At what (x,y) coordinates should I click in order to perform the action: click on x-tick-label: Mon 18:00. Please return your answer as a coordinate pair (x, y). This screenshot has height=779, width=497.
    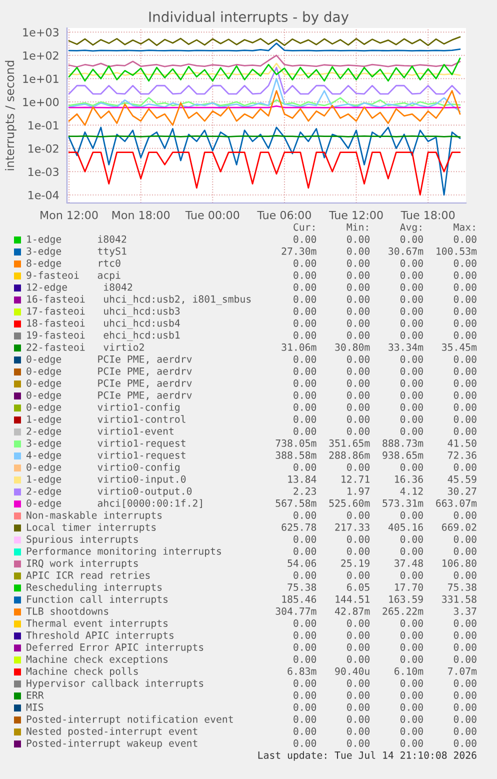
    Looking at the image, I should click on (141, 215).